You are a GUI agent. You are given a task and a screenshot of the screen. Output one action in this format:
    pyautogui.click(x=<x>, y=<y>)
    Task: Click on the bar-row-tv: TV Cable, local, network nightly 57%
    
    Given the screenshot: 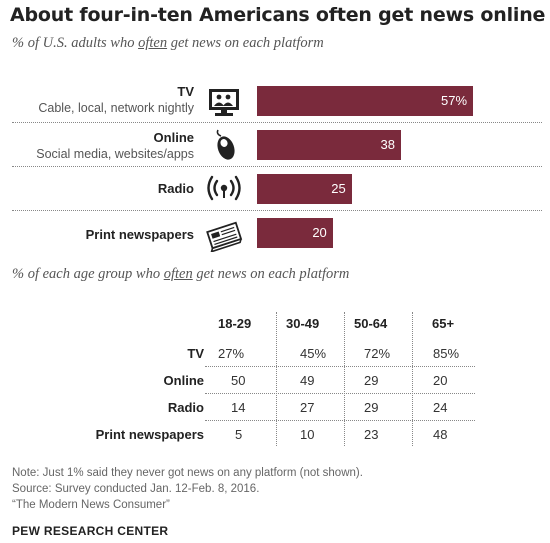 What is the action you would take?
    pyautogui.click(x=275, y=107)
    